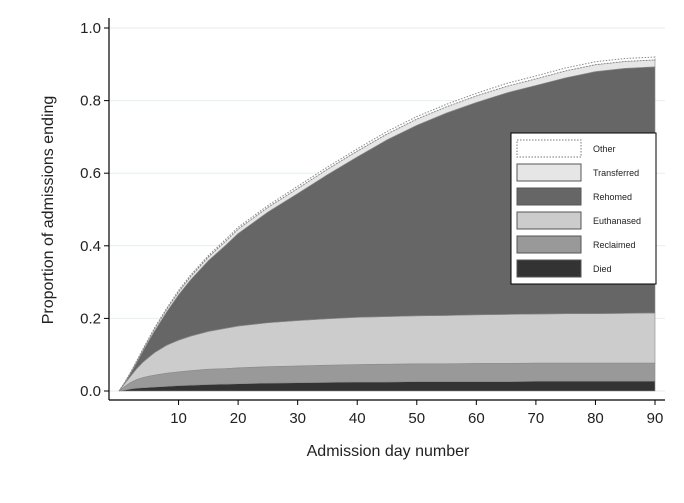 The width and height of the screenshot is (684, 503). I want to click on legend-swatch-died, so click(549, 268).